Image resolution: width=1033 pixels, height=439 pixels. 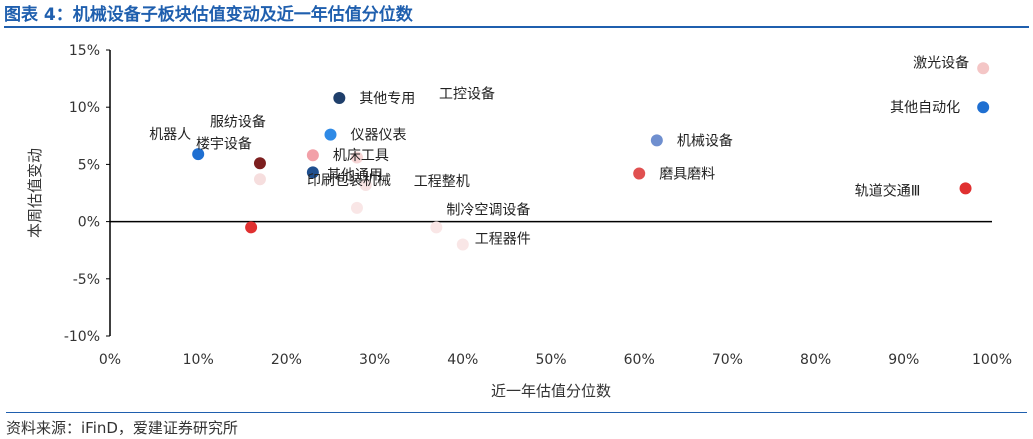 What do you see at coordinates (639, 360) in the screenshot?
I see `x-tick-label: 60%` at bounding box center [639, 360].